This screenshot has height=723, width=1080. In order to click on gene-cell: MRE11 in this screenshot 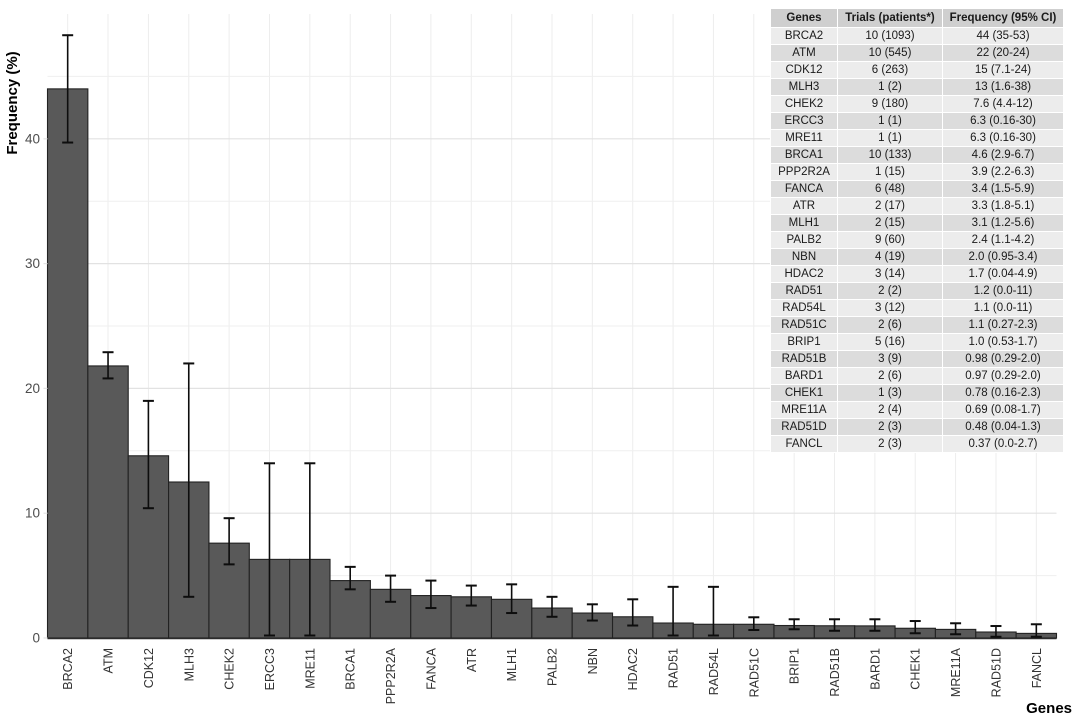, I will do `click(804, 138)`.